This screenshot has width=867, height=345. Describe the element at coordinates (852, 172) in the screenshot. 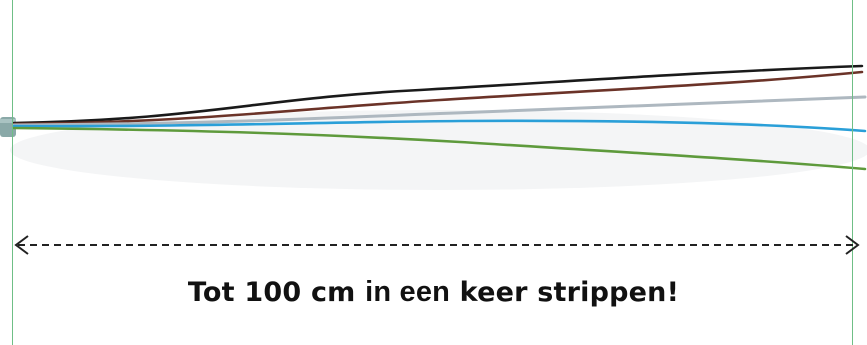

I see `right-guide-line` at that location.